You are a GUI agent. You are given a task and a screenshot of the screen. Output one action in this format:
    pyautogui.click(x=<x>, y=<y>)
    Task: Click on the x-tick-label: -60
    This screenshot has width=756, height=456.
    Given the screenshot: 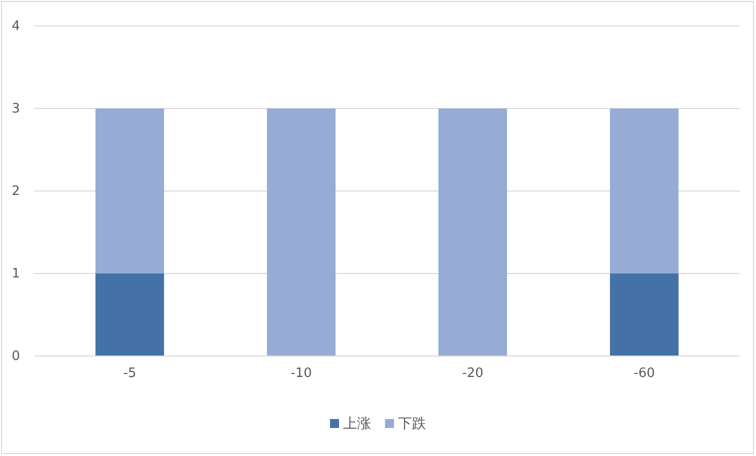 What is the action you would take?
    pyautogui.click(x=644, y=374)
    